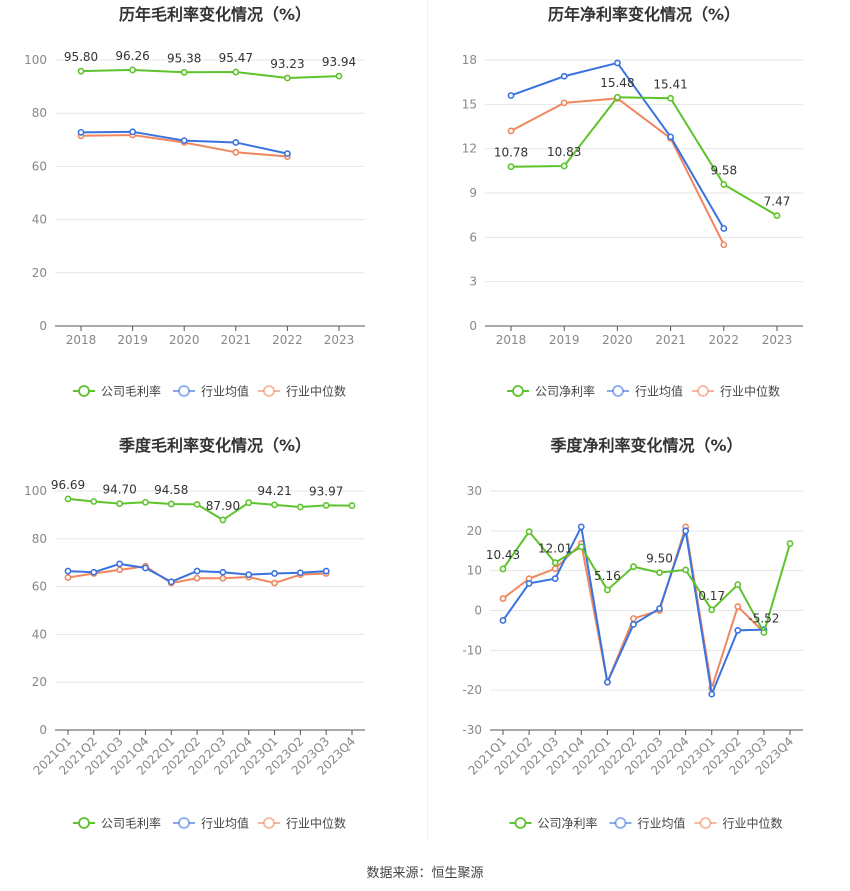 Image resolution: width=850 pixels, height=891 pixels. What do you see at coordinates (711, 596) in the screenshot?
I see `data-label: 0.17` at bounding box center [711, 596].